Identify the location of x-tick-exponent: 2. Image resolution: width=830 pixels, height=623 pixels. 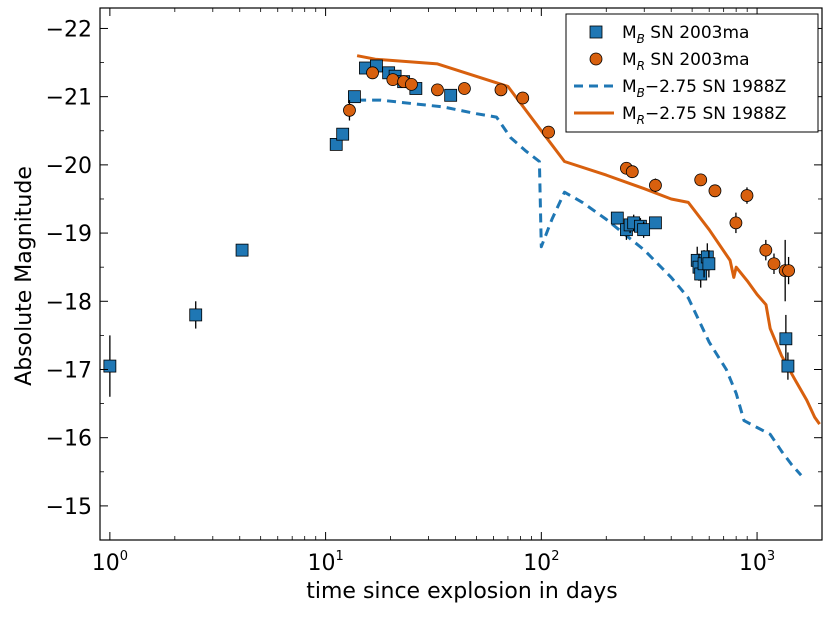
(555, 556).